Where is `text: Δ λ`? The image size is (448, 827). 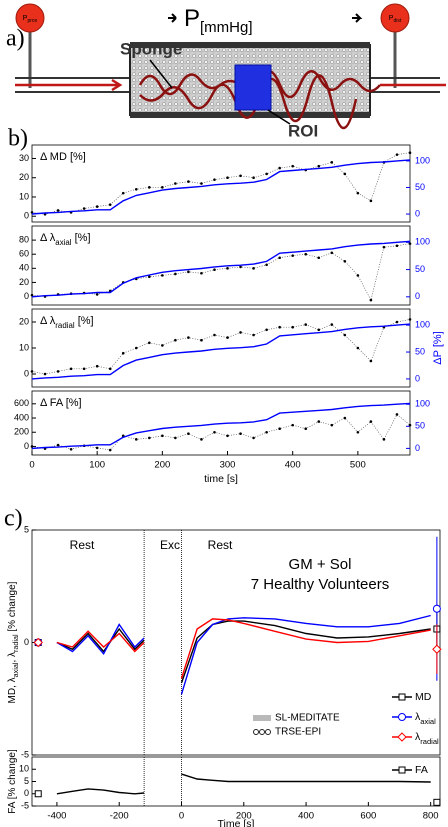
text: Δ λ is located at coordinates (48, 321).